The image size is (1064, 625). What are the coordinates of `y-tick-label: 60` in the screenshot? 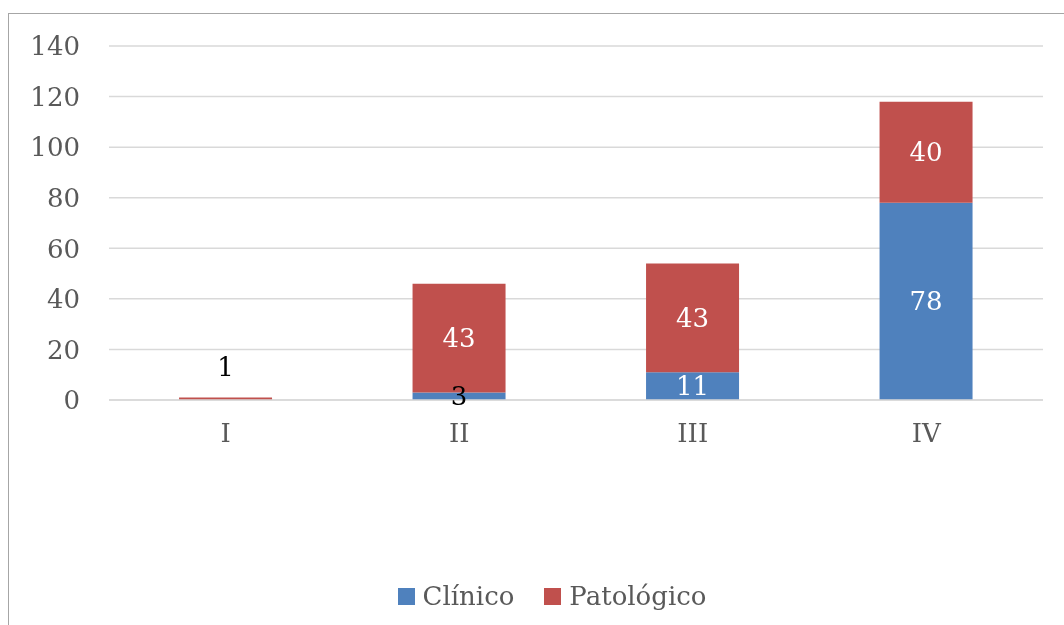 It's located at (63, 248).